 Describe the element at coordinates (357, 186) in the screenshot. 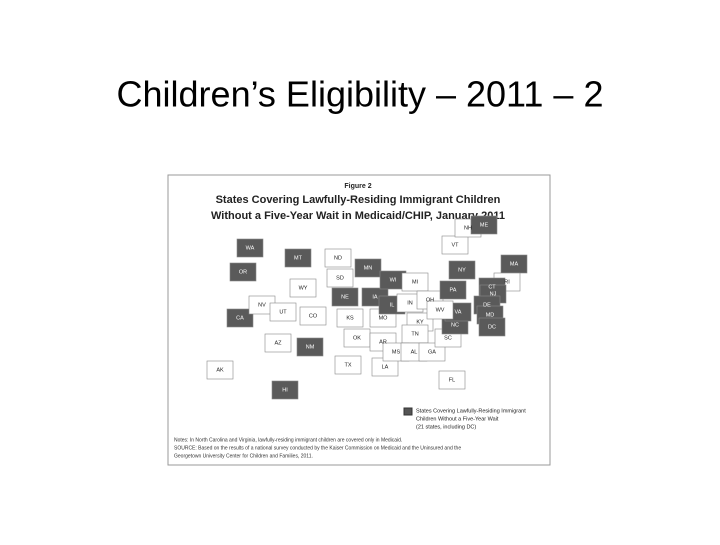

I see `figure-label: Figure 2` at that location.